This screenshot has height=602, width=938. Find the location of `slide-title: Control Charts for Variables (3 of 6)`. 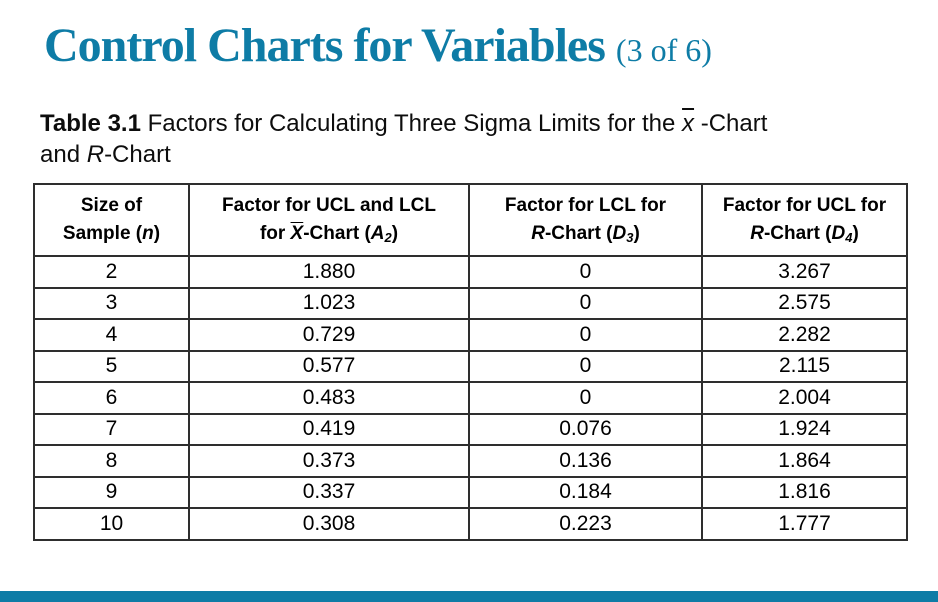

slide-title: Control Charts for Variables (3 of 6) is located at coordinates (378, 46).